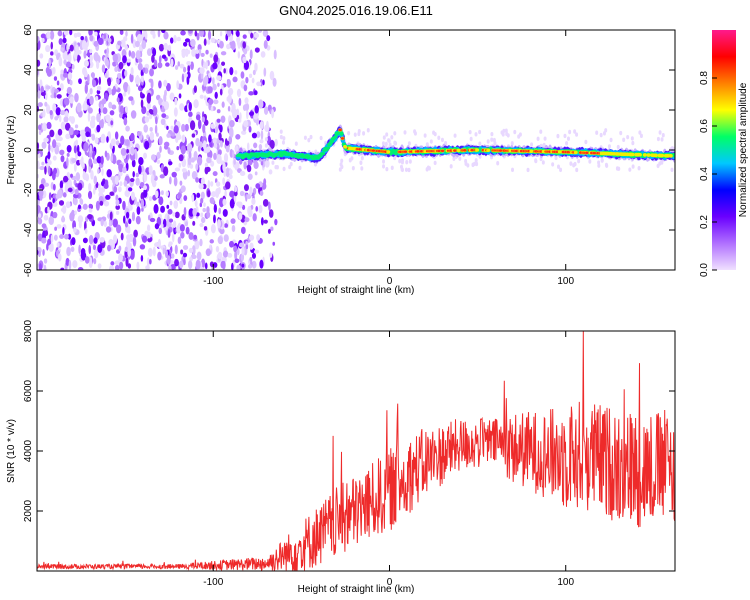 This screenshot has height=600, width=750. I want to click on ridge-core, so click(655, 155).